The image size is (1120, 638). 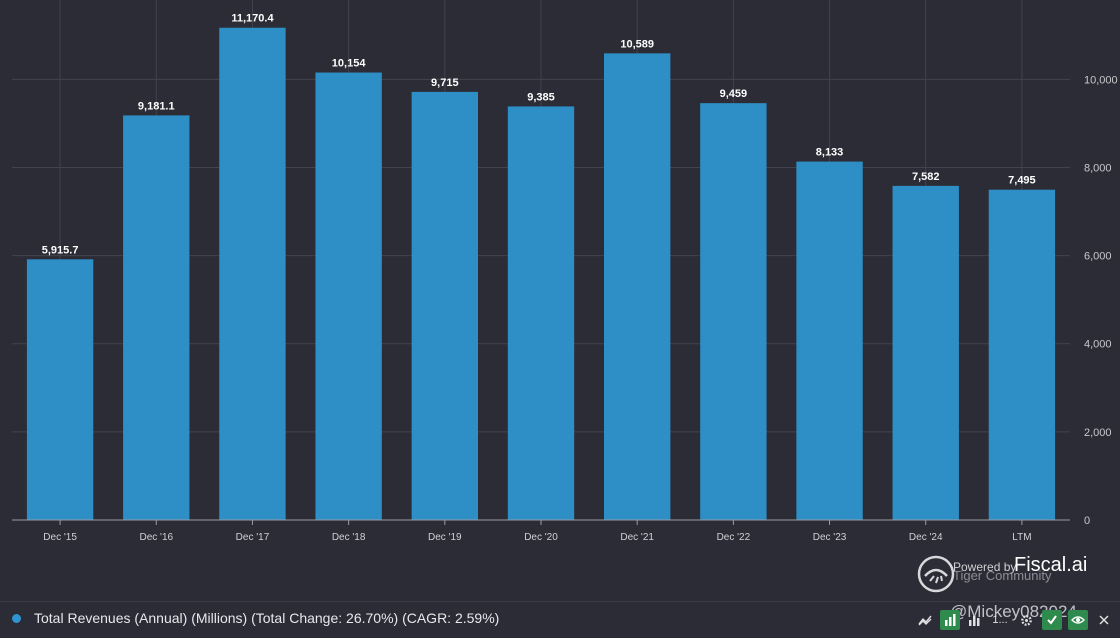 What do you see at coordinates (349, 64) in the screenshot?
I see `bar-value-label: 10,154` at bounding box center [349, 64].